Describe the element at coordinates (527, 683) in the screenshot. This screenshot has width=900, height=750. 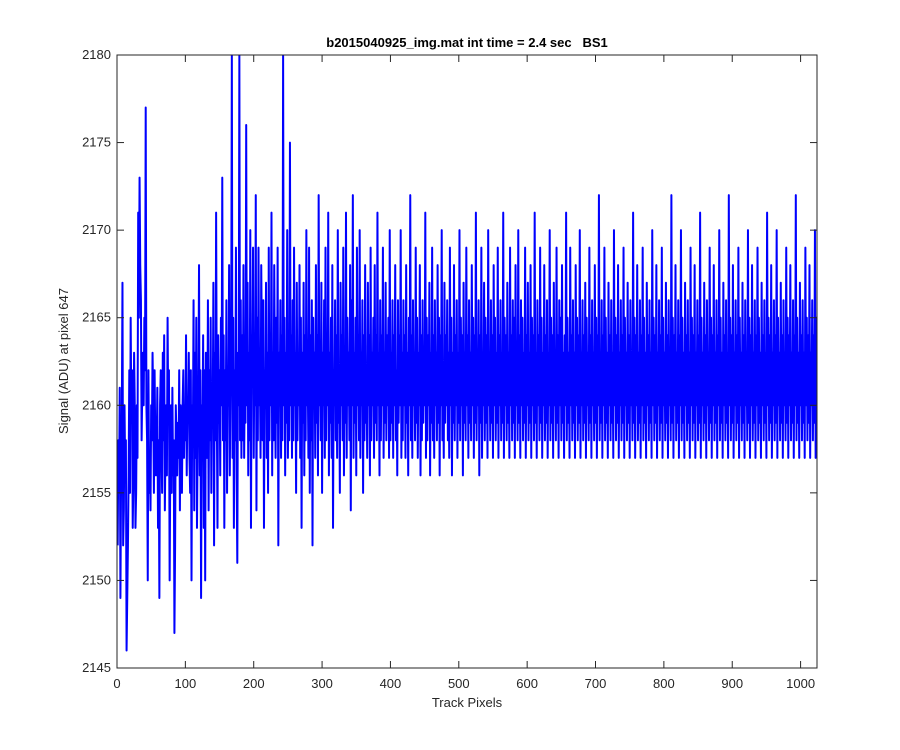
I see `x-tick-label: 600` at that location.